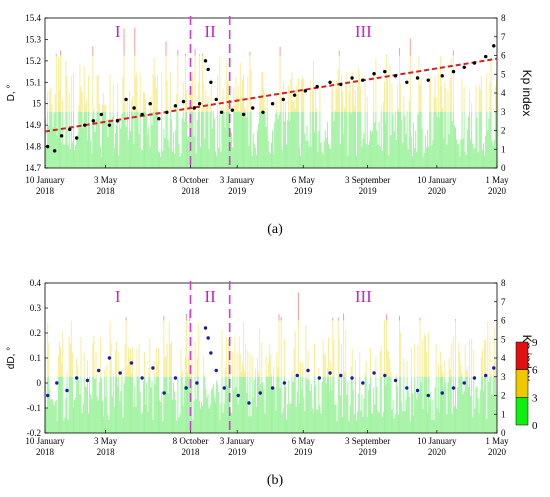 This screenshot has width=550, height=497. What do you see at coordinates (33, 39) in the screenshot?
I see `y-tick-label: 15.3` at bounding box center [33, 39].